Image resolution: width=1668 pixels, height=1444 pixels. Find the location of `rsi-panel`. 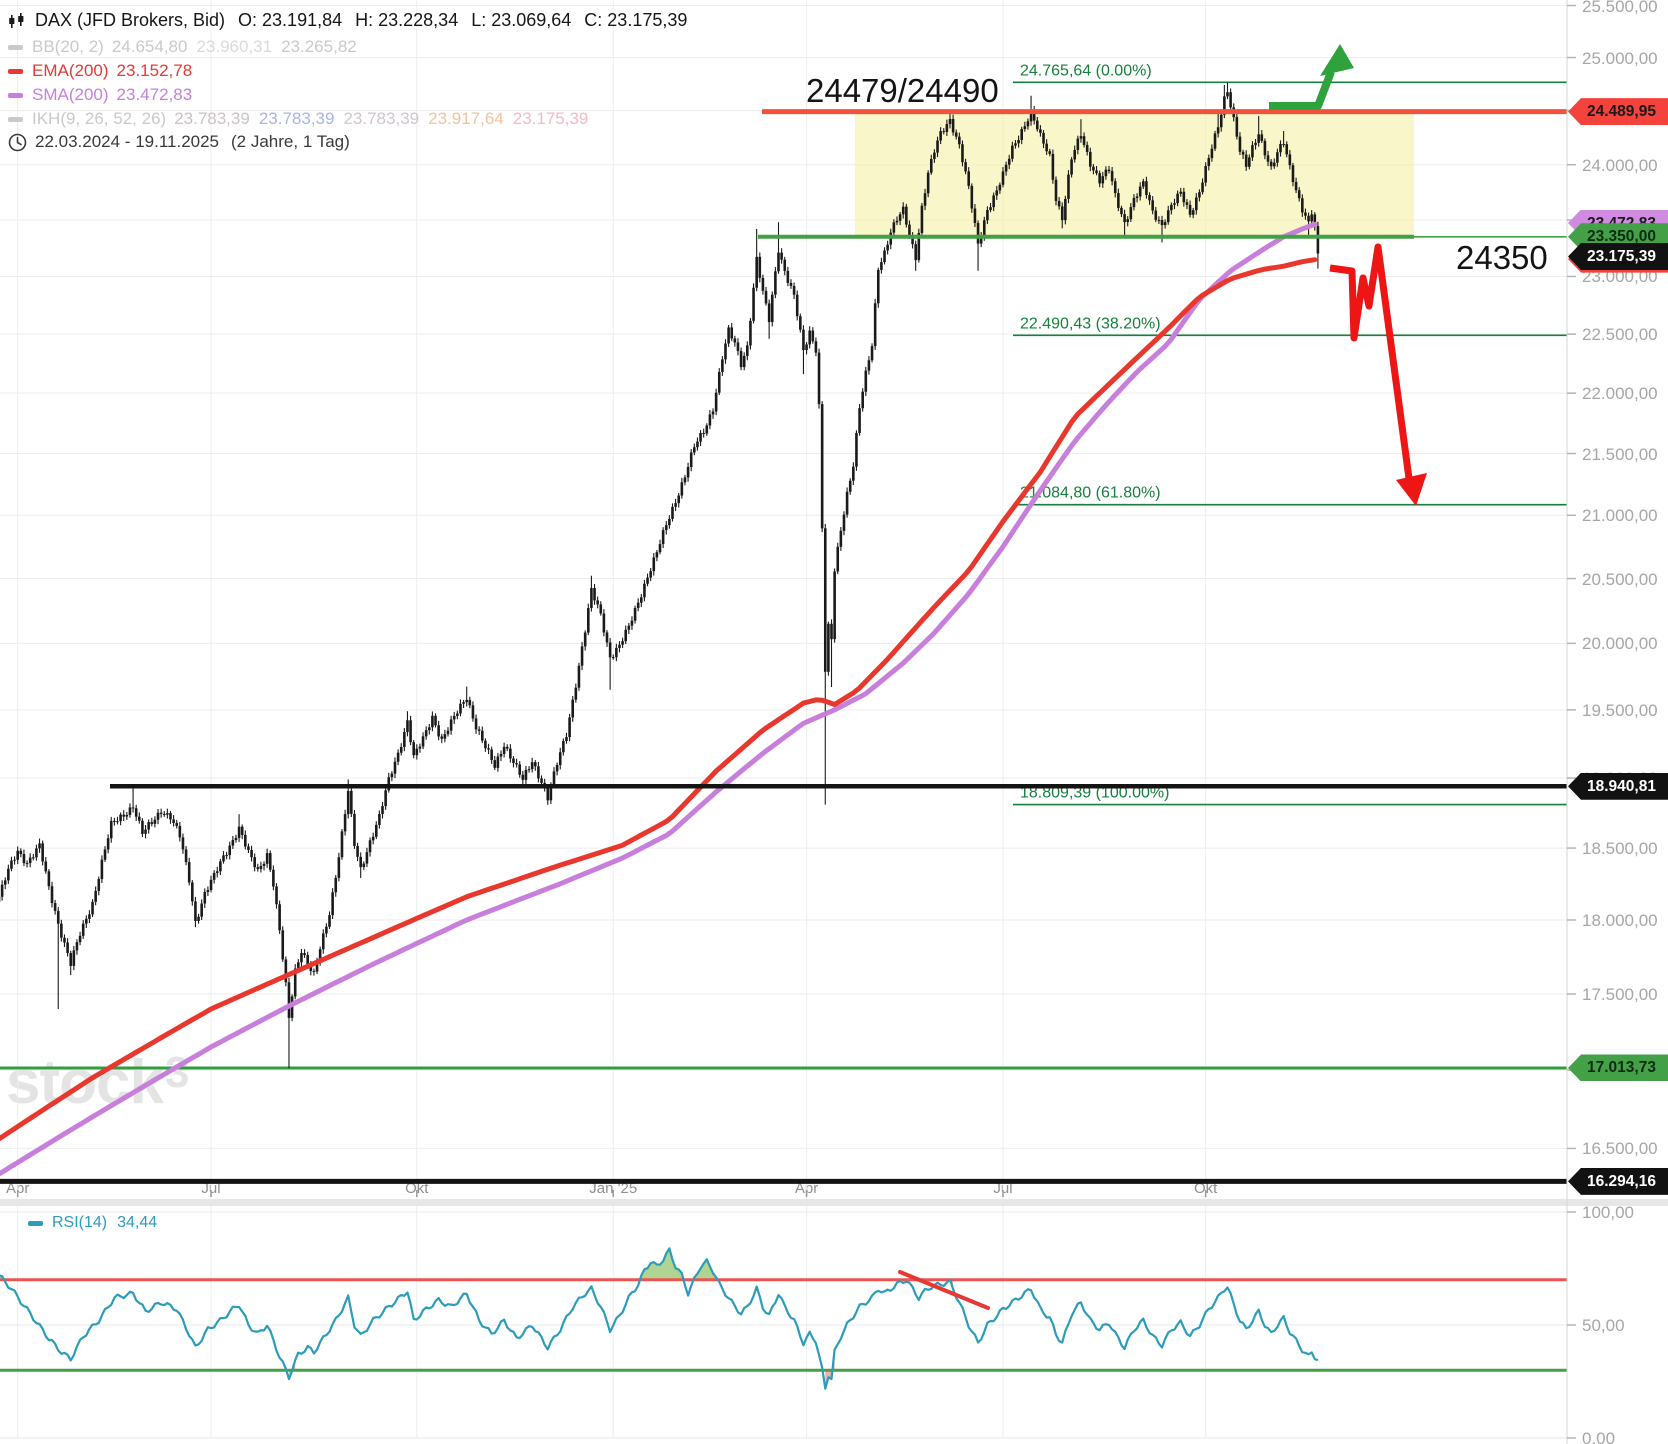

rsi-panel is located at coordinates (783, 1318).